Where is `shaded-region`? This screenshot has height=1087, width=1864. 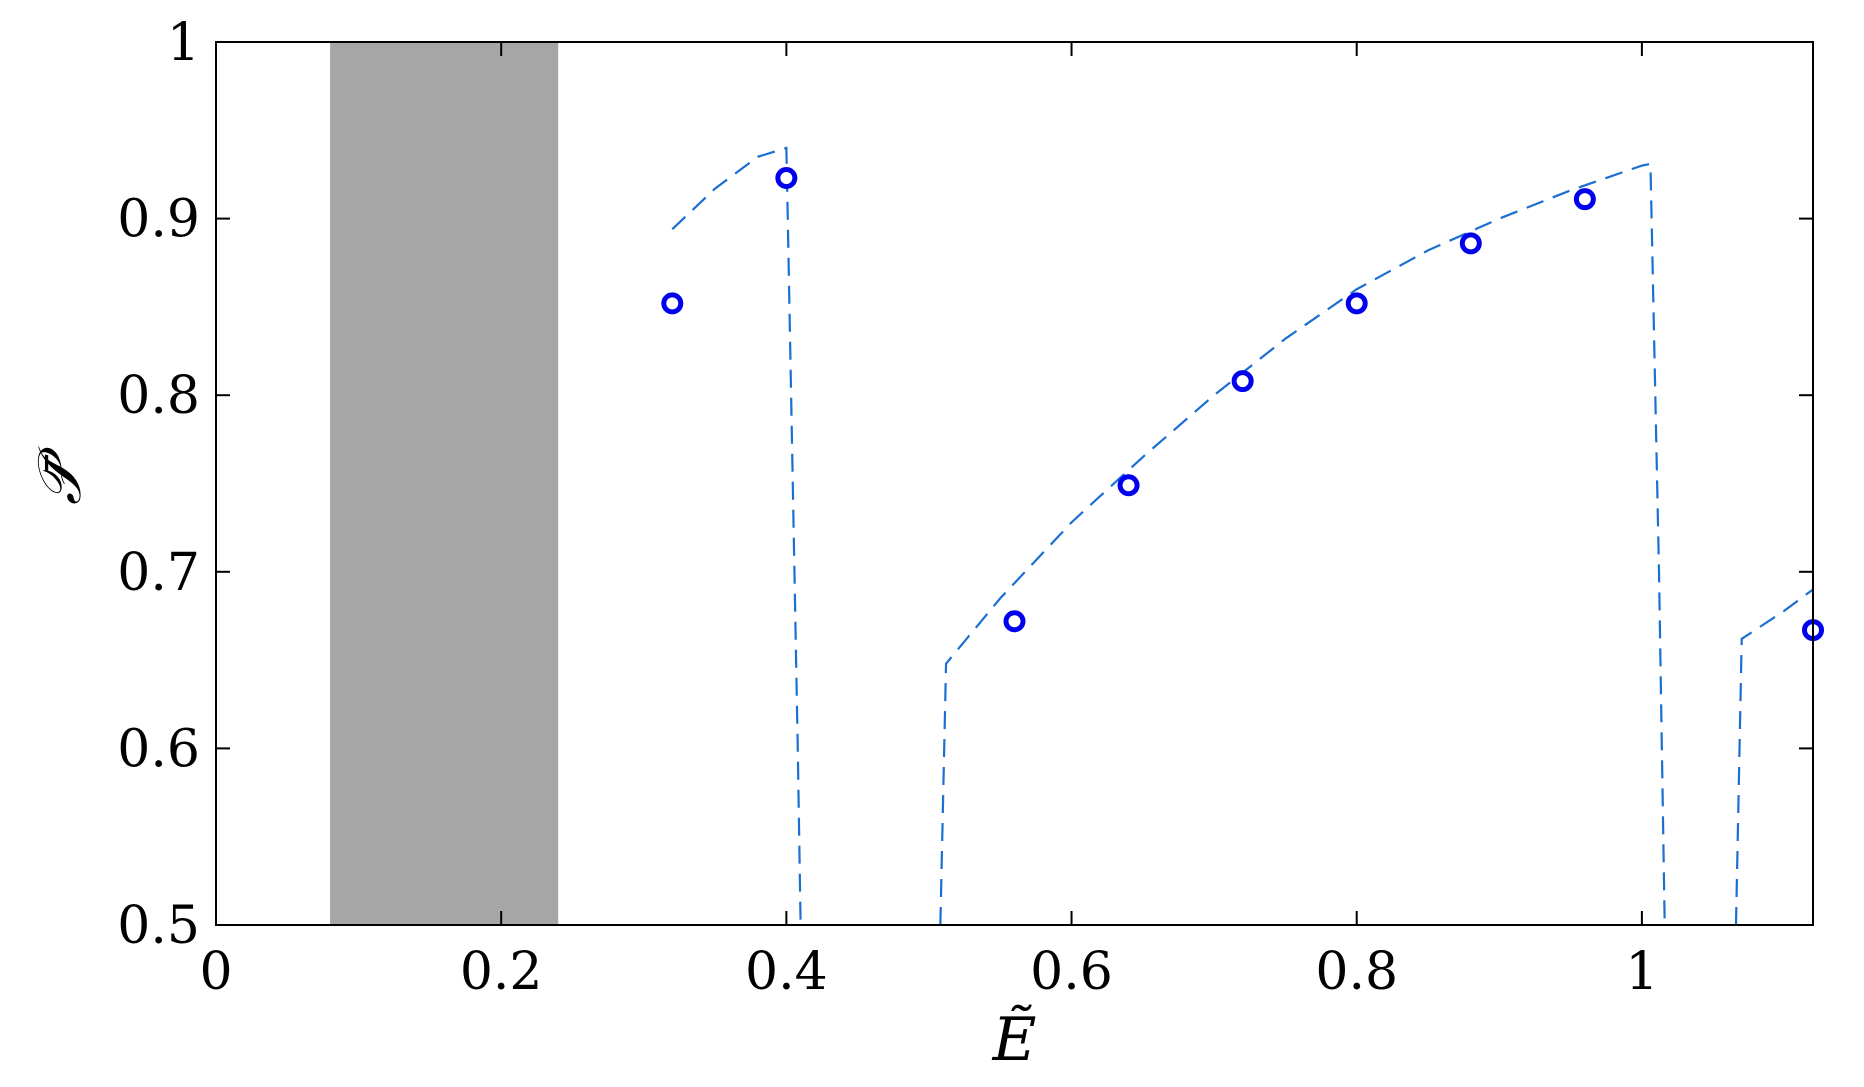
shaded-region is located at coordinates (444, 483).